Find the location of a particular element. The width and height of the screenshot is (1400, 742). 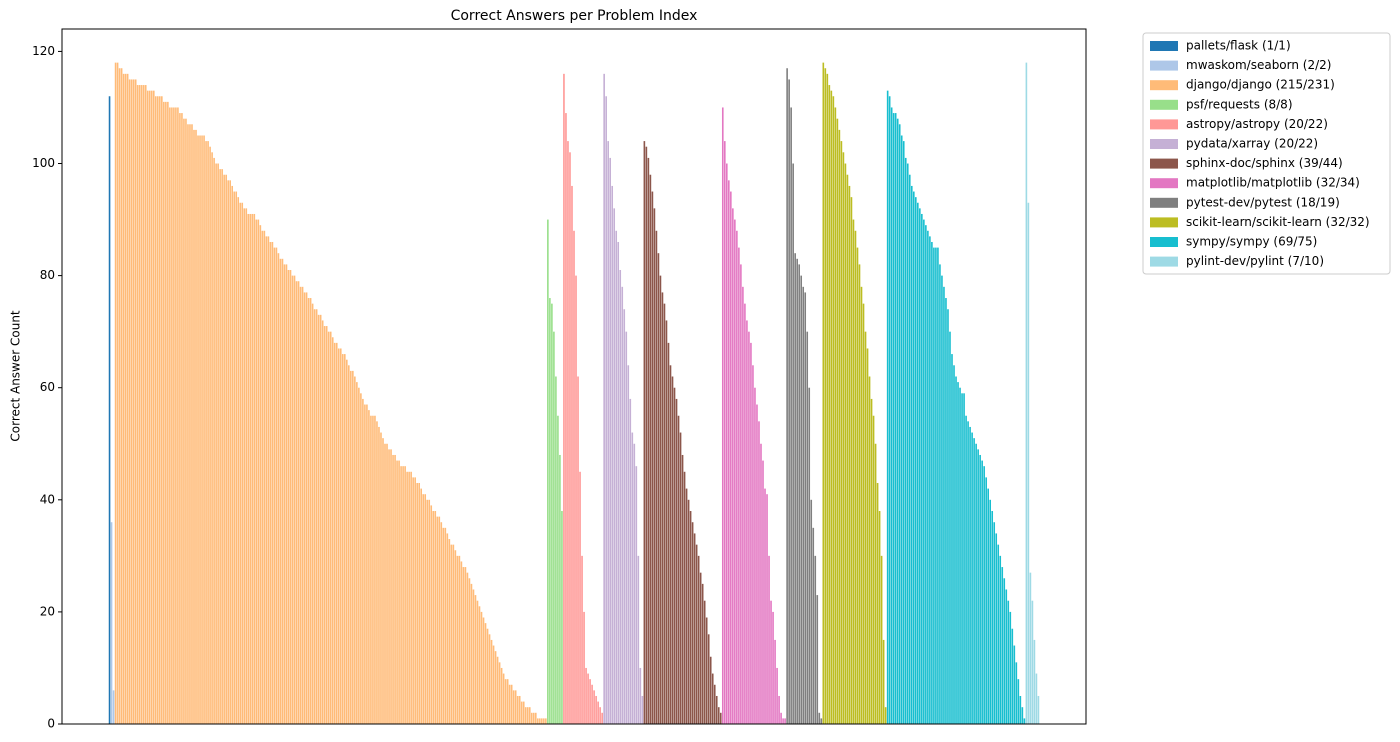

y-tick-label: 100 is located at coordinates (43, 163).